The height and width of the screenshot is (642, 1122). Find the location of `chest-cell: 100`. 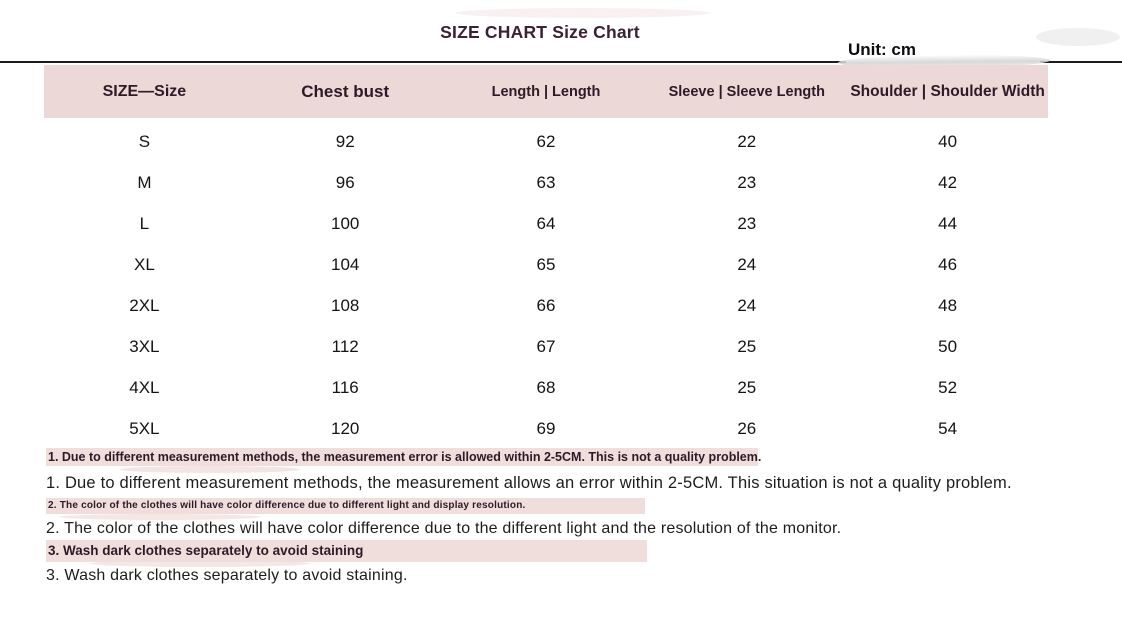

chest-cell: 100 is located at coordinates (345, 223).